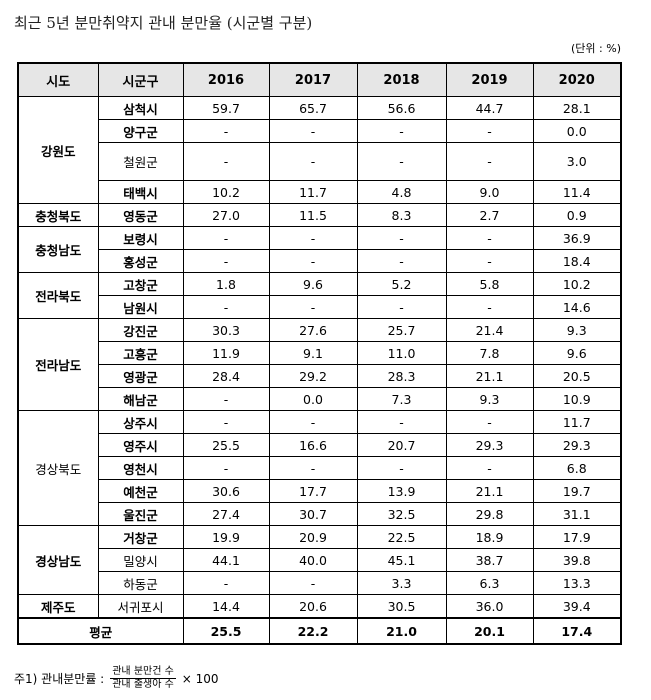 This screenshot has height=700, width=651. I want to click on unit-label: (단위 : %), so click(596, 48).